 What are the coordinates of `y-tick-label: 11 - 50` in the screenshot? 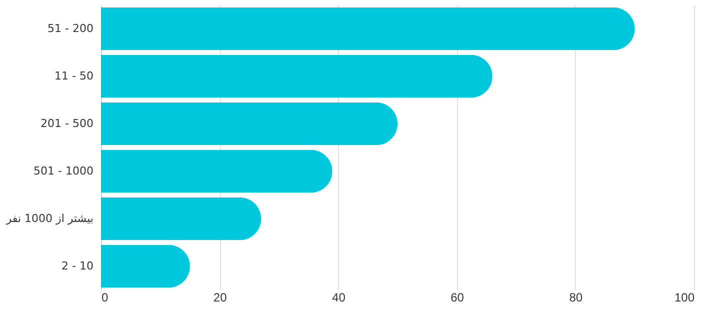 It's located at (74, 75).